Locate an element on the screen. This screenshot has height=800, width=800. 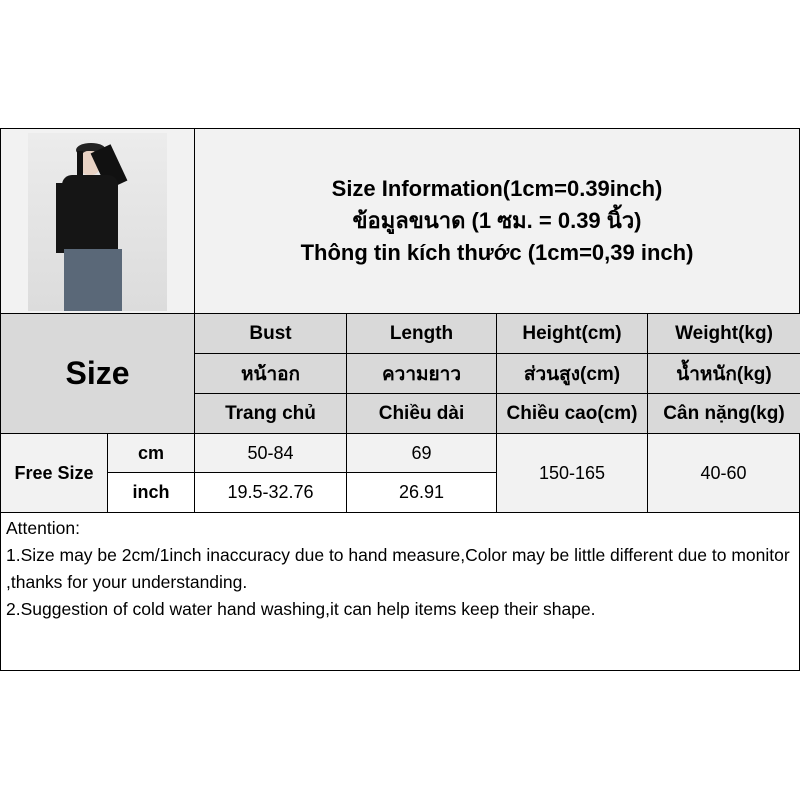
header-label: Weight(kg) is located at coordinates (724, 333).